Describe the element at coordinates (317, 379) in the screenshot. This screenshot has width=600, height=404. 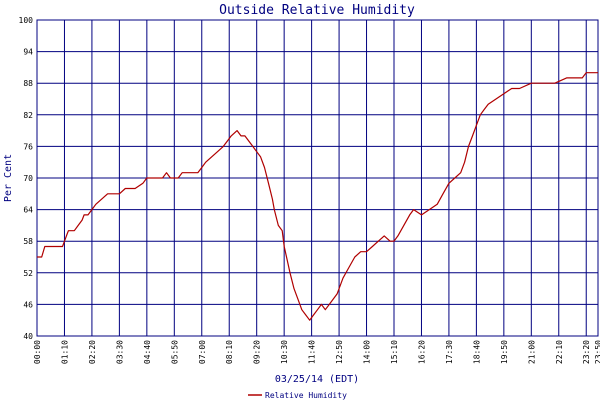
I see `x-axis-label: 03/25/14 (EDT)` at that location.